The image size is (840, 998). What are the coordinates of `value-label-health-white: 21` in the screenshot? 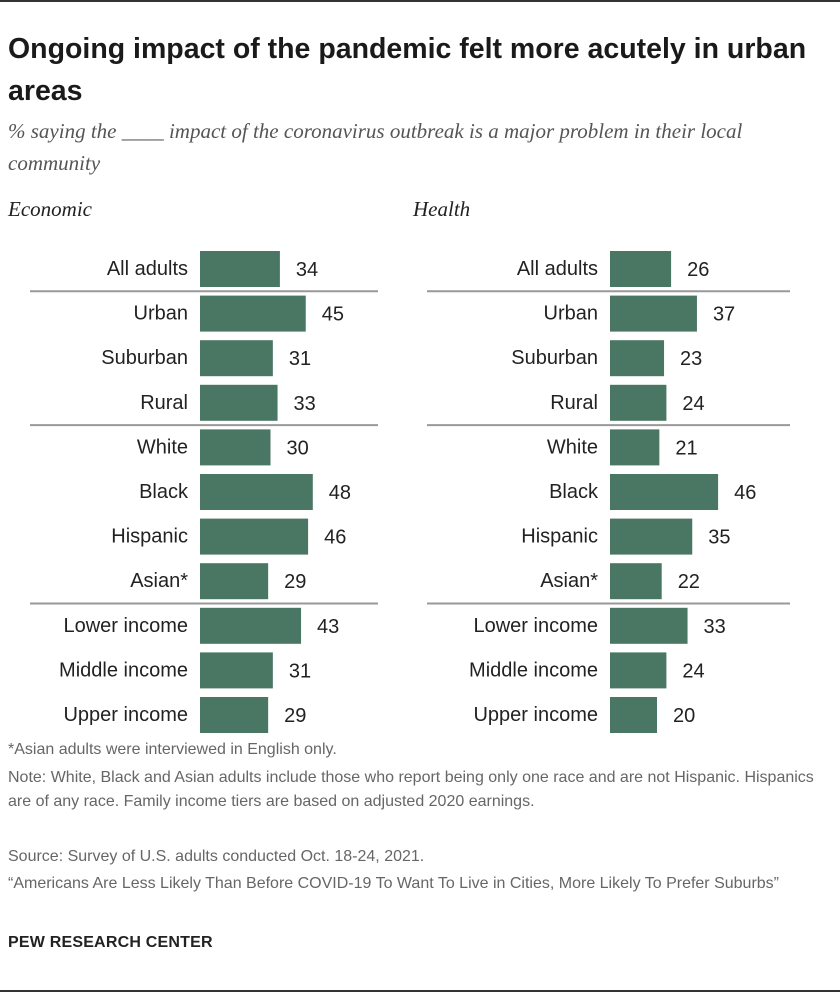 It's located at (686, 448).